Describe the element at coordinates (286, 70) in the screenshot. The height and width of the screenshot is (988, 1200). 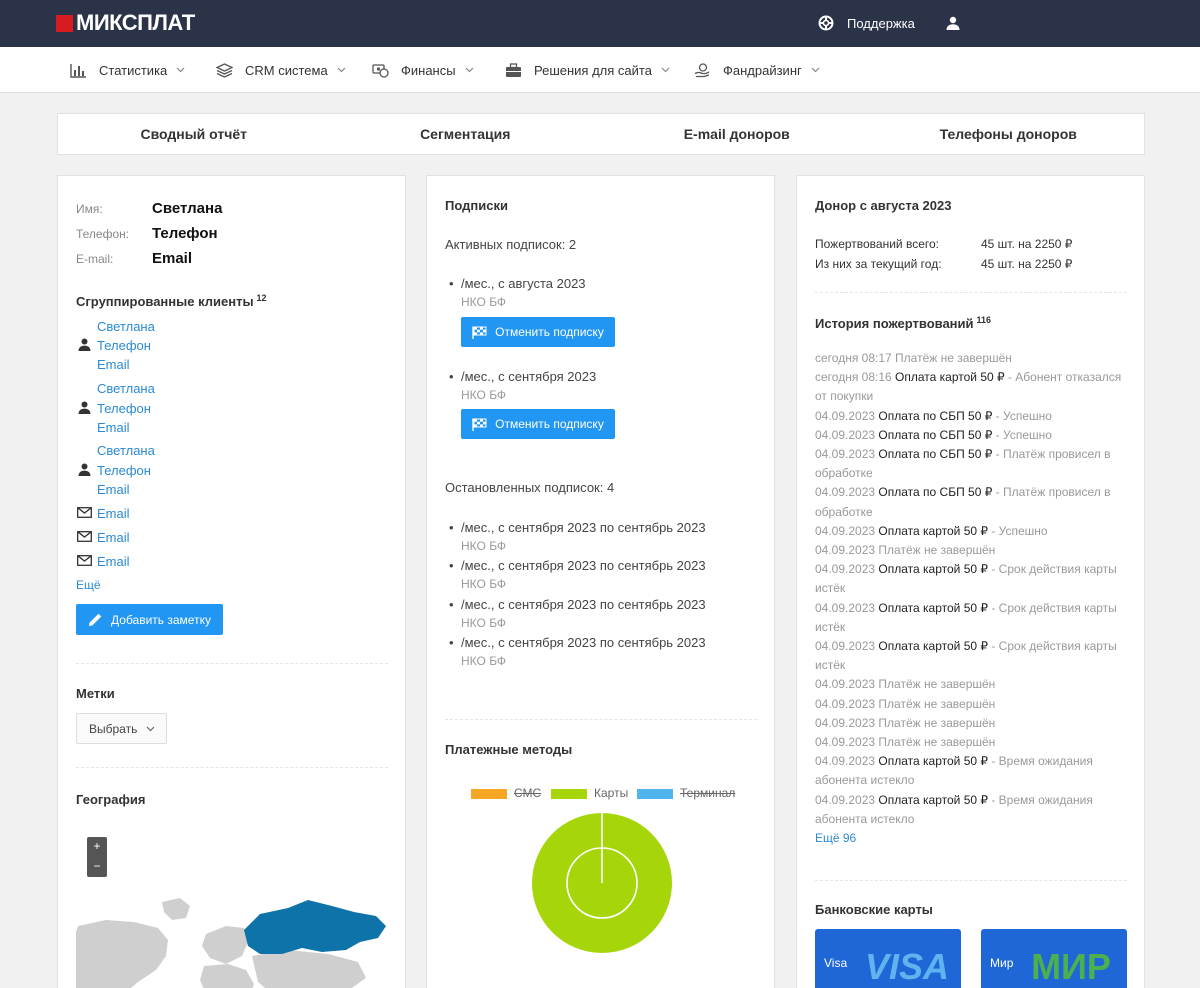
I see `nav-label: CRM система` at that location.